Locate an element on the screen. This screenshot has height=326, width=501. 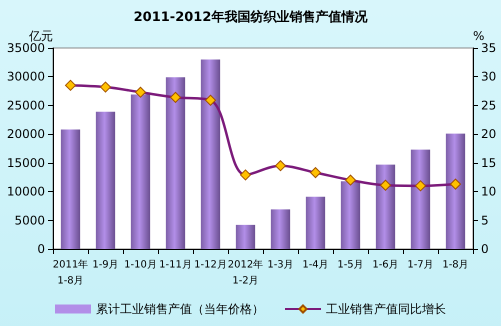
x-tick-label: 1-5月 is located at coordinates (350, 265).